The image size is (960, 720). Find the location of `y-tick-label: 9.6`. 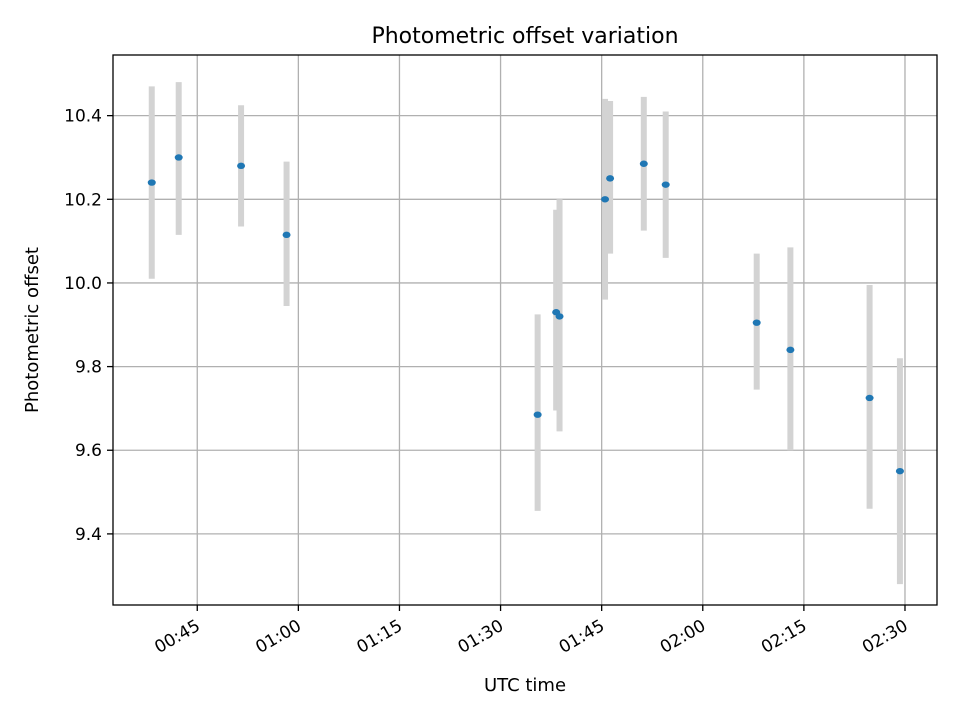

y-tick-label: 9.6 is located at coordinates (88, 451).